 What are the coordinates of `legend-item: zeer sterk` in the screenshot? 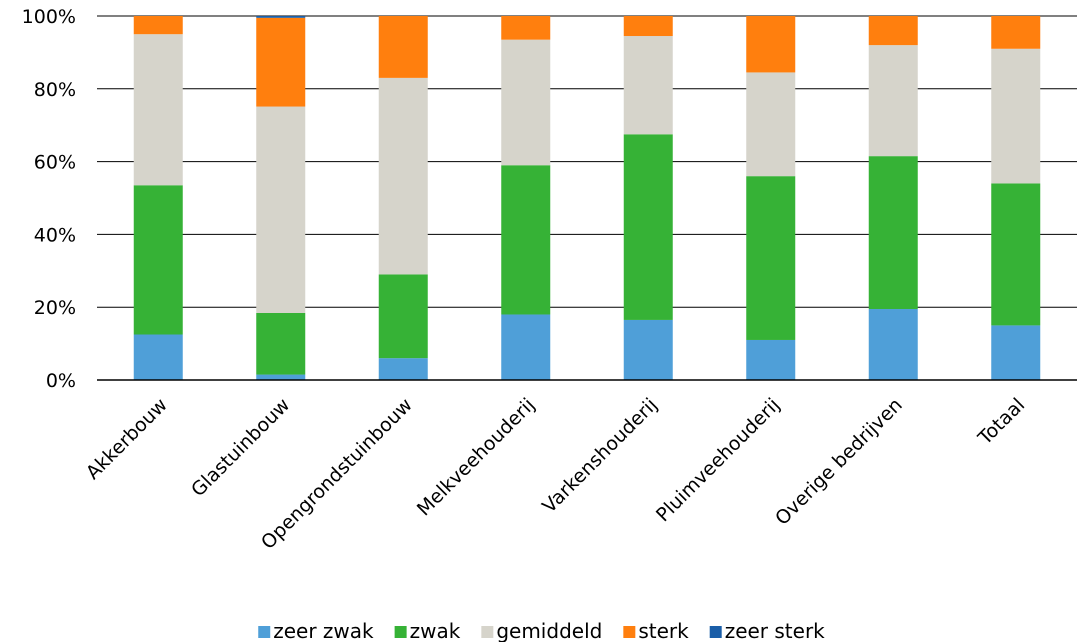 It's located at (767, 630).